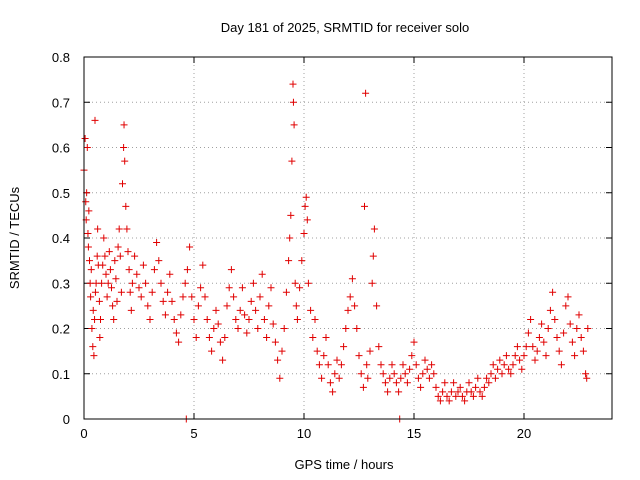  Describe the element at coordinates (14, 237) in the screenshot. I see `y-axis-label: SRMTID / TECUs` at that location.